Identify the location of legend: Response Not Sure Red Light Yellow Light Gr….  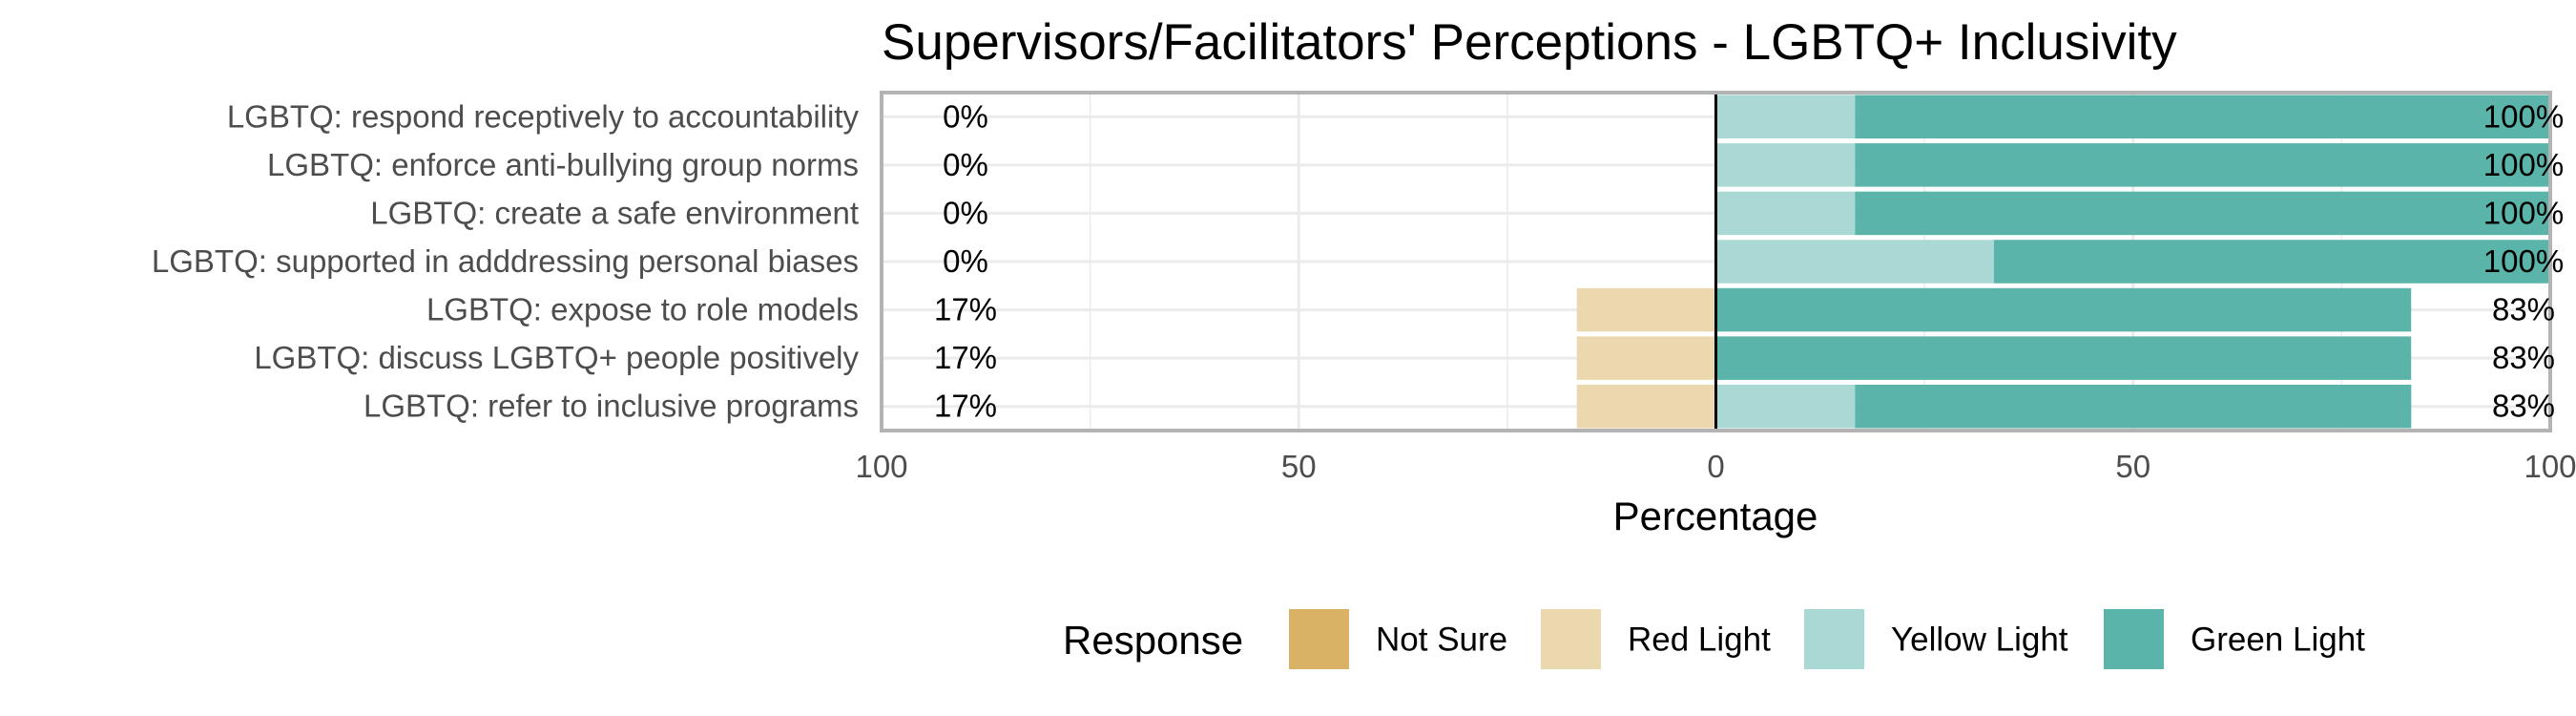
(1714, 639).